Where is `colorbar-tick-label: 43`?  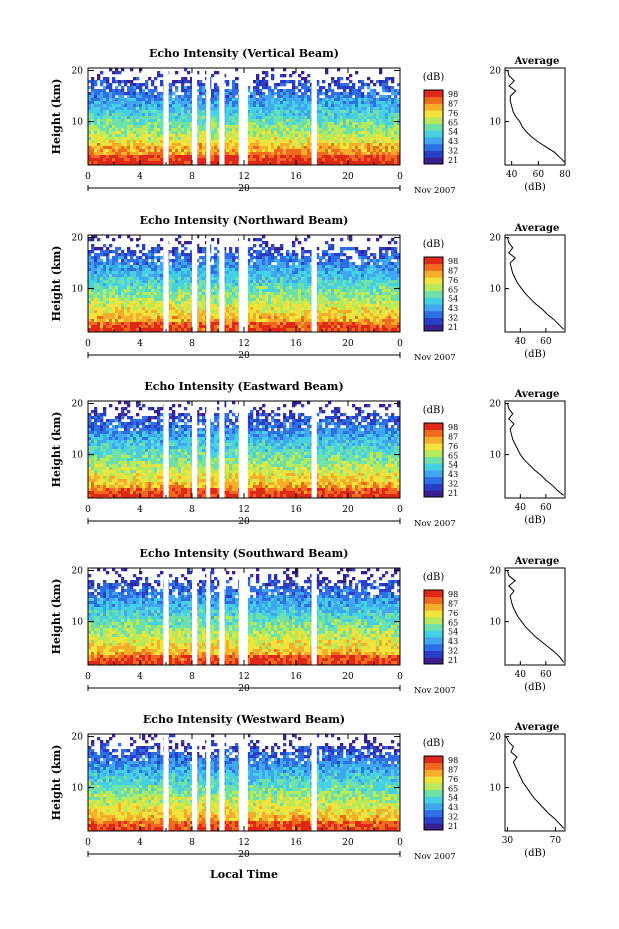
colorbar-tick-label: 43 is located at coordinates (453, 807).